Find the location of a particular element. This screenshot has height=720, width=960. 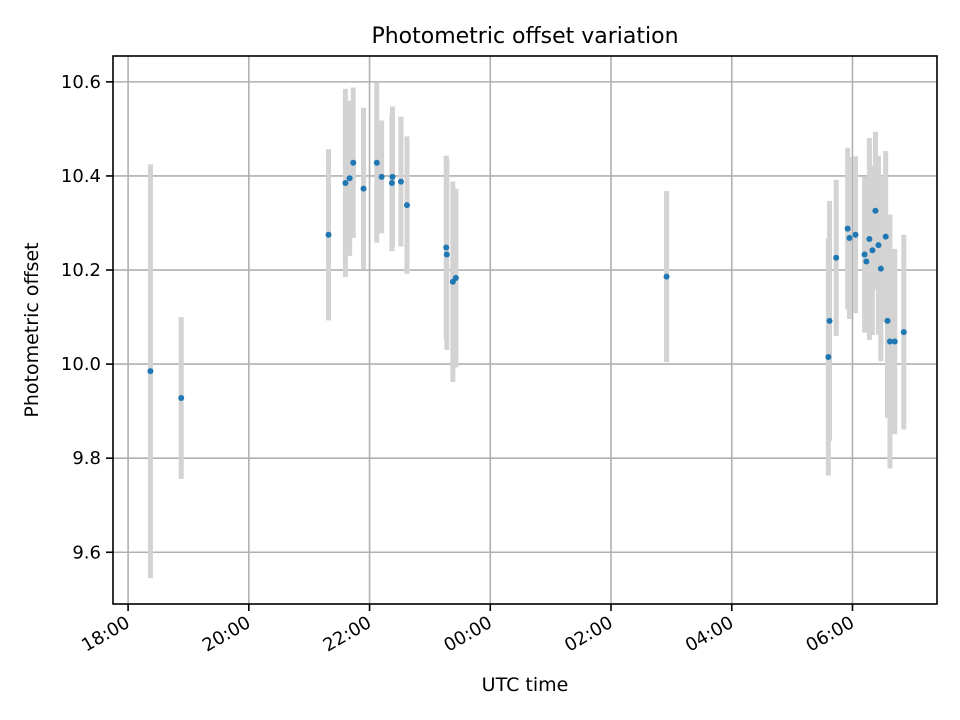

y-tick-label: 10.4 is located at coordinates (81, 176).